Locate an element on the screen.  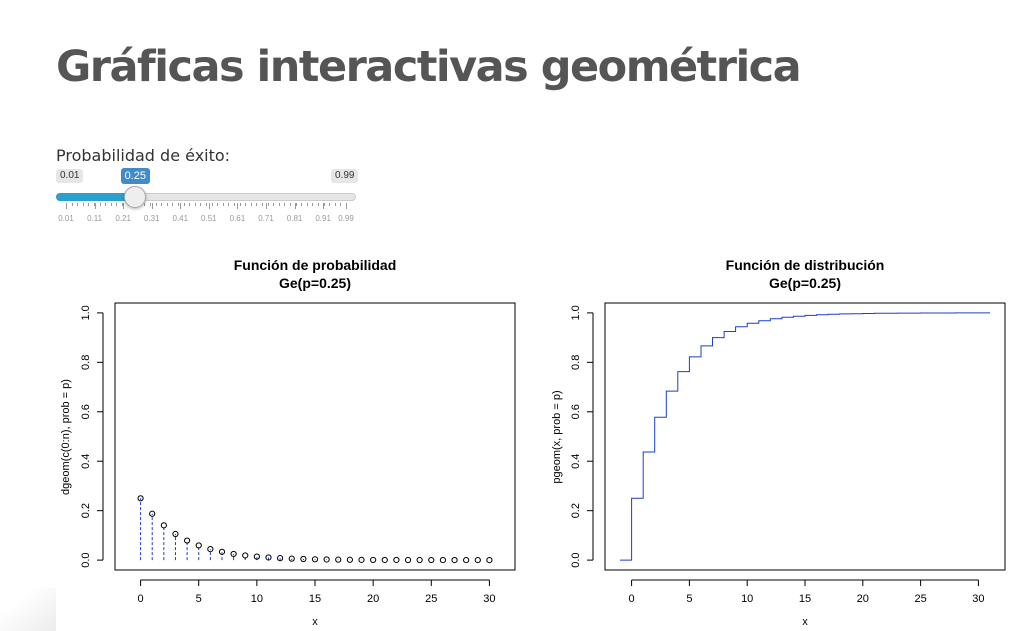
right-plot-title-line1: Función de distribución is located at coordinates (805, 265).